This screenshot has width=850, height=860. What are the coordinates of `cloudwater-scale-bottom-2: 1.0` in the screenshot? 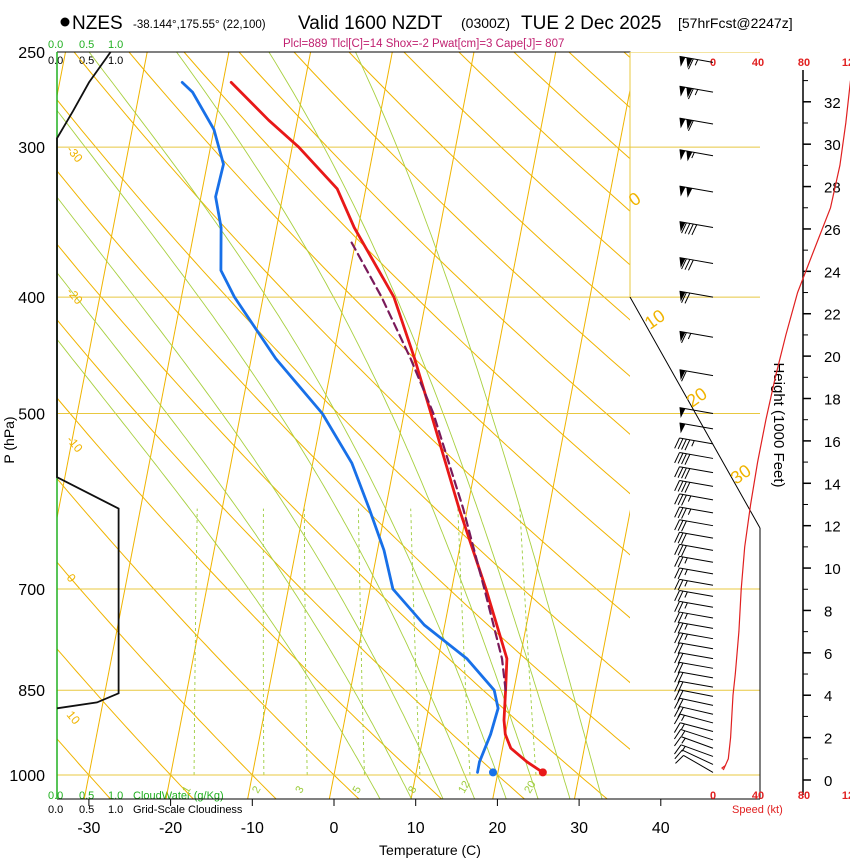 It's located at (115, 796).